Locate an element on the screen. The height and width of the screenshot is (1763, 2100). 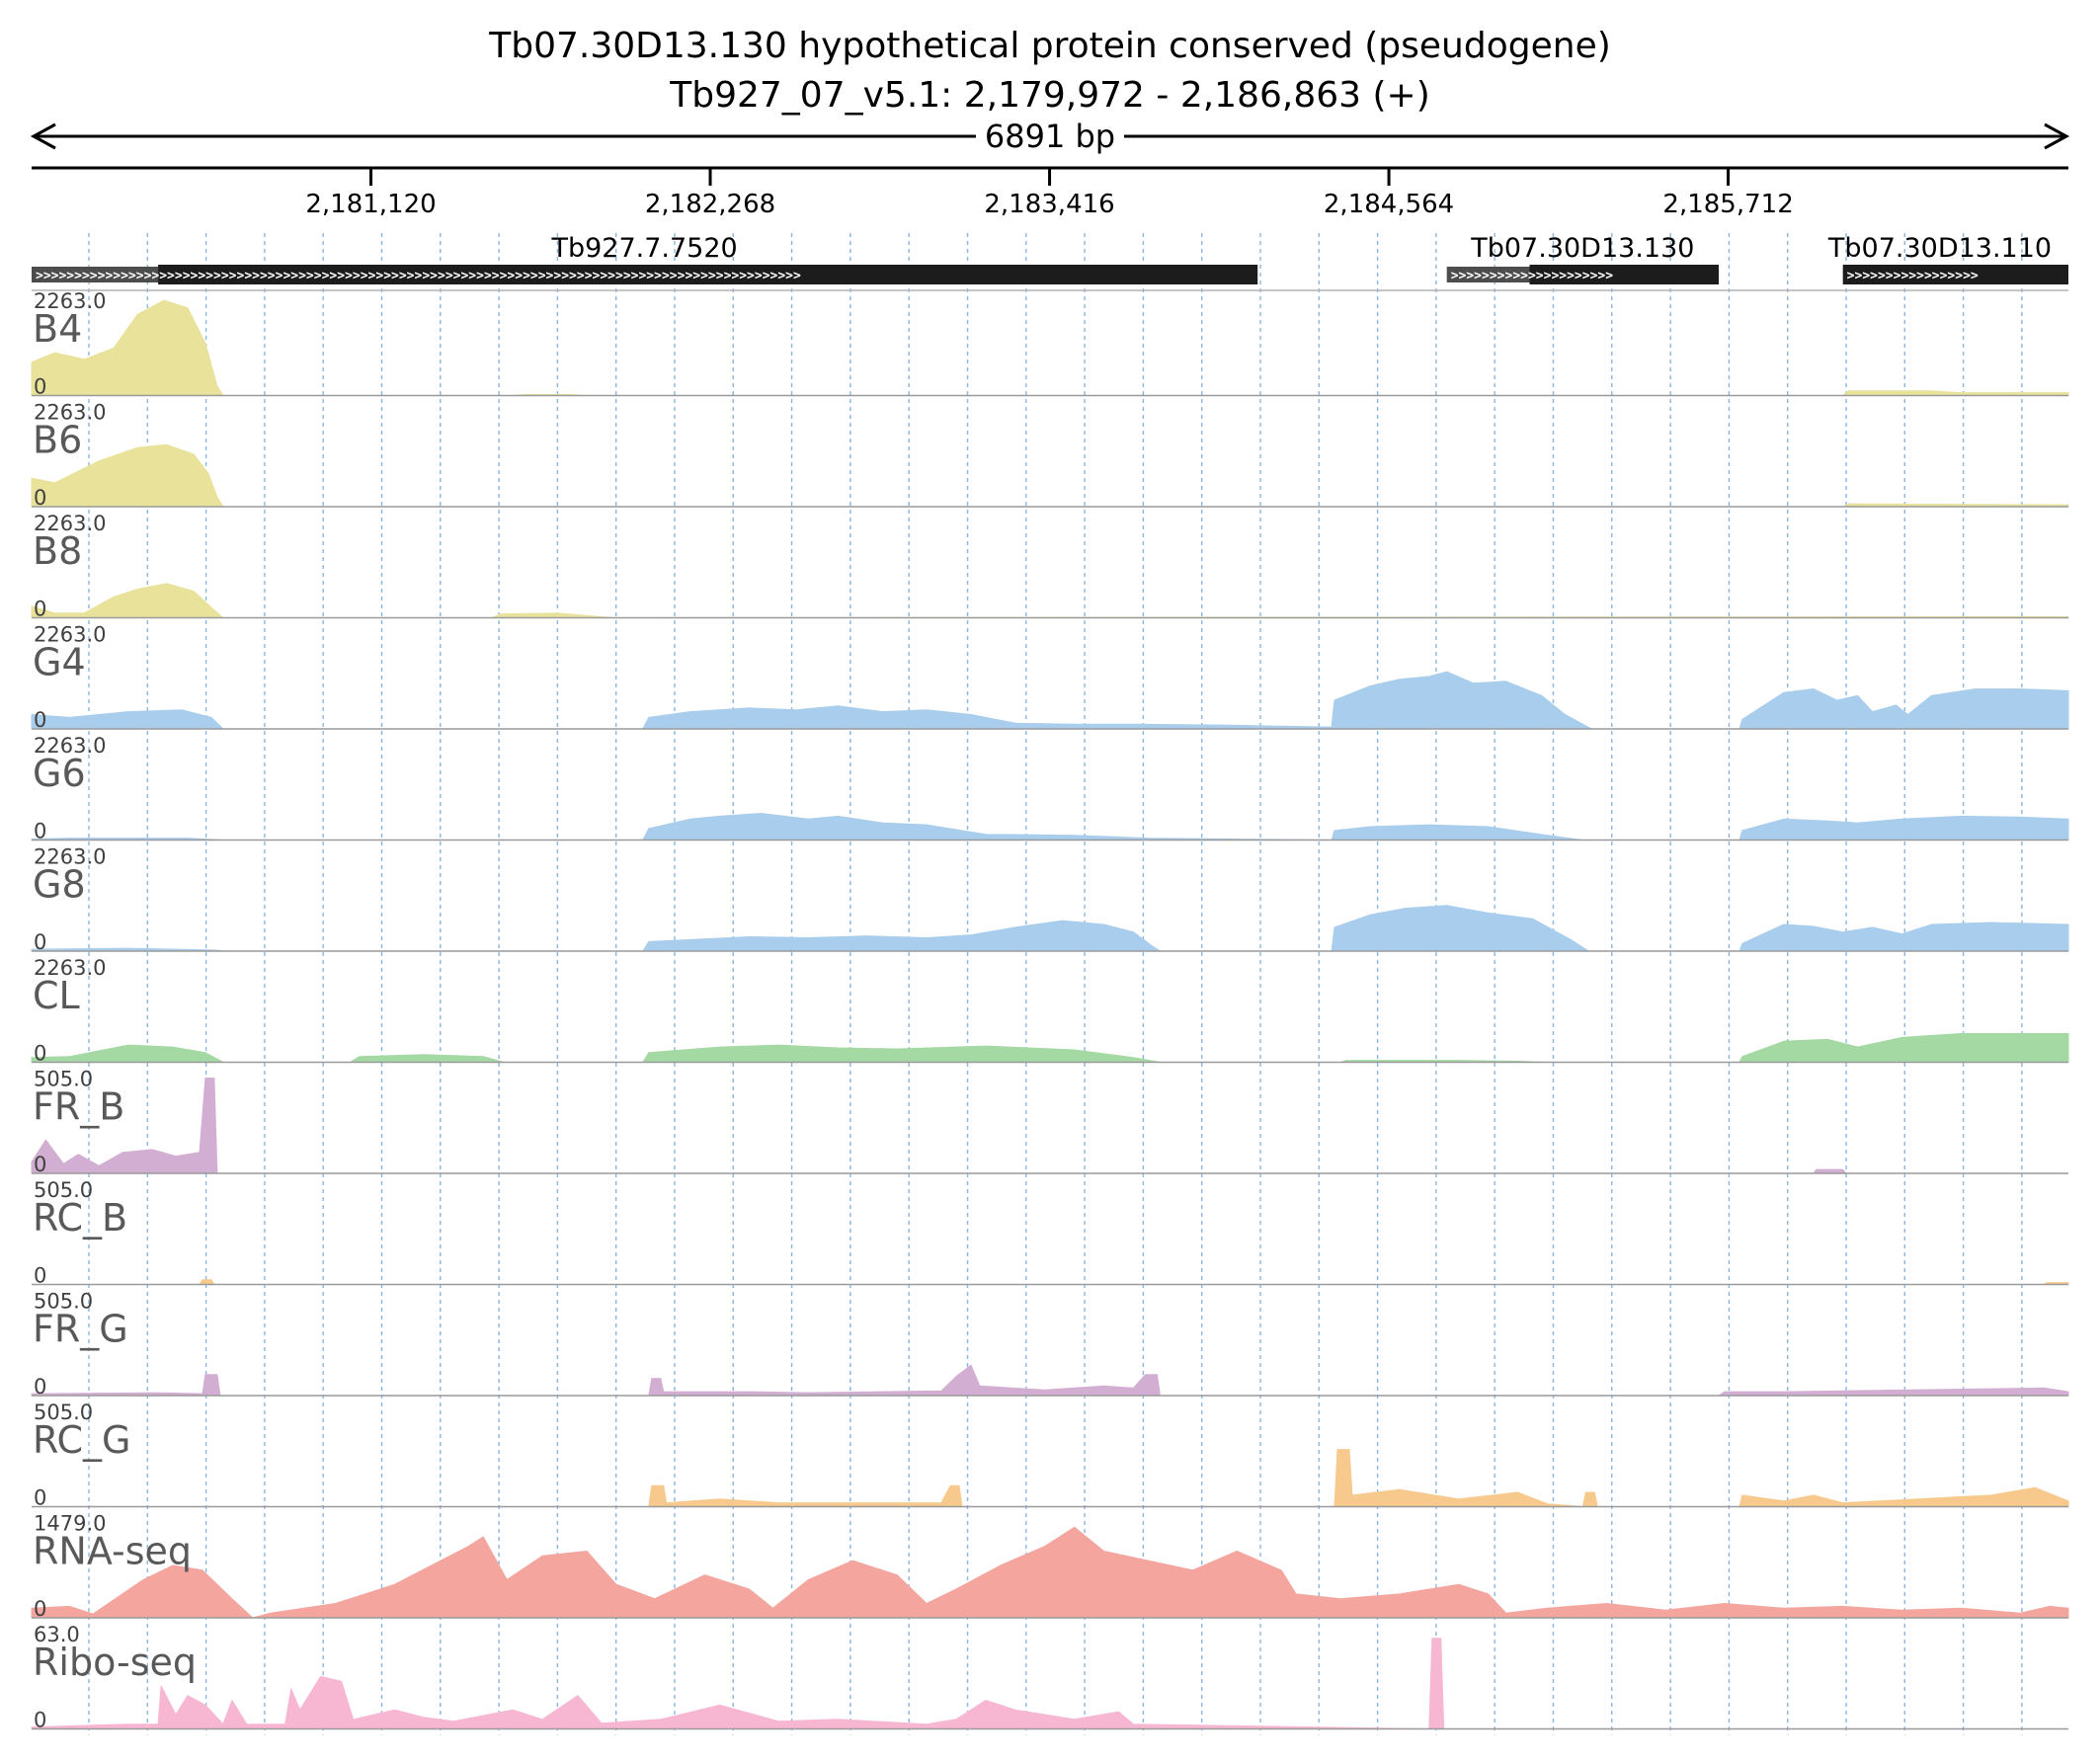
track-name: FR_B is located at coordinates (78, 1107).